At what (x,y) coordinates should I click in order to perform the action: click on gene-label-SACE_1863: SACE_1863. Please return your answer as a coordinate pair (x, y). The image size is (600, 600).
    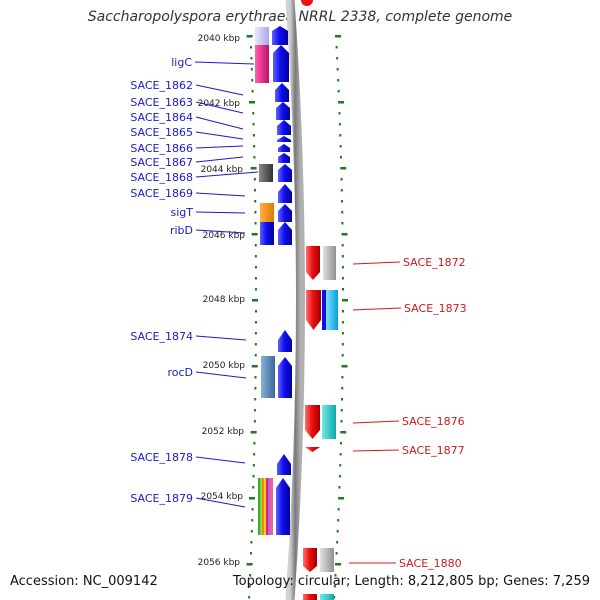
    Looking at the image, I should click on (161, 102).